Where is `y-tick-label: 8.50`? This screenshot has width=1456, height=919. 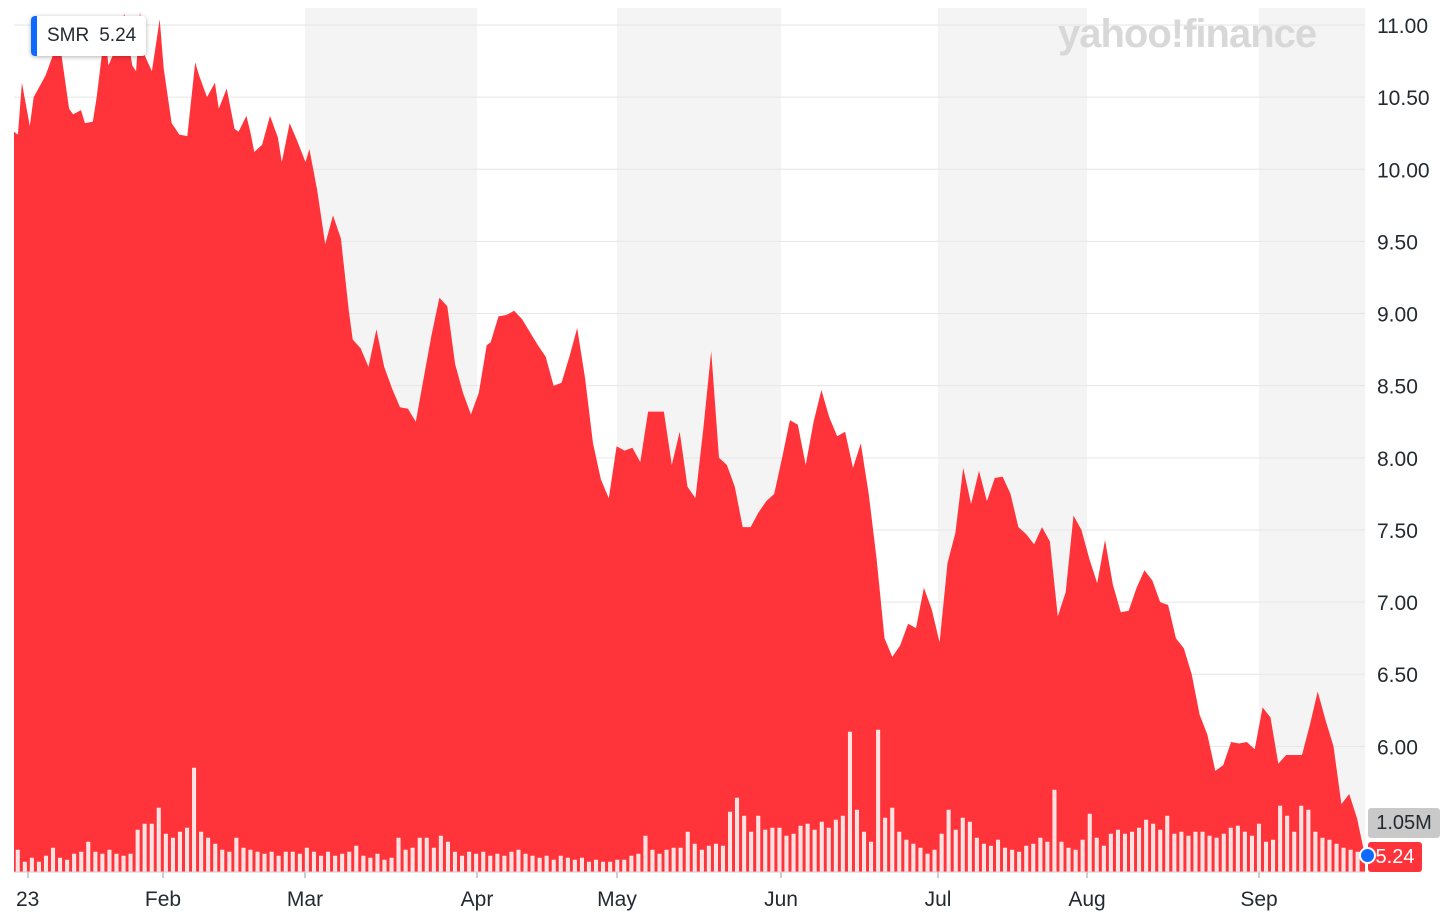
y-tick-label: 8.50 is located at coordinates (1397, 387).